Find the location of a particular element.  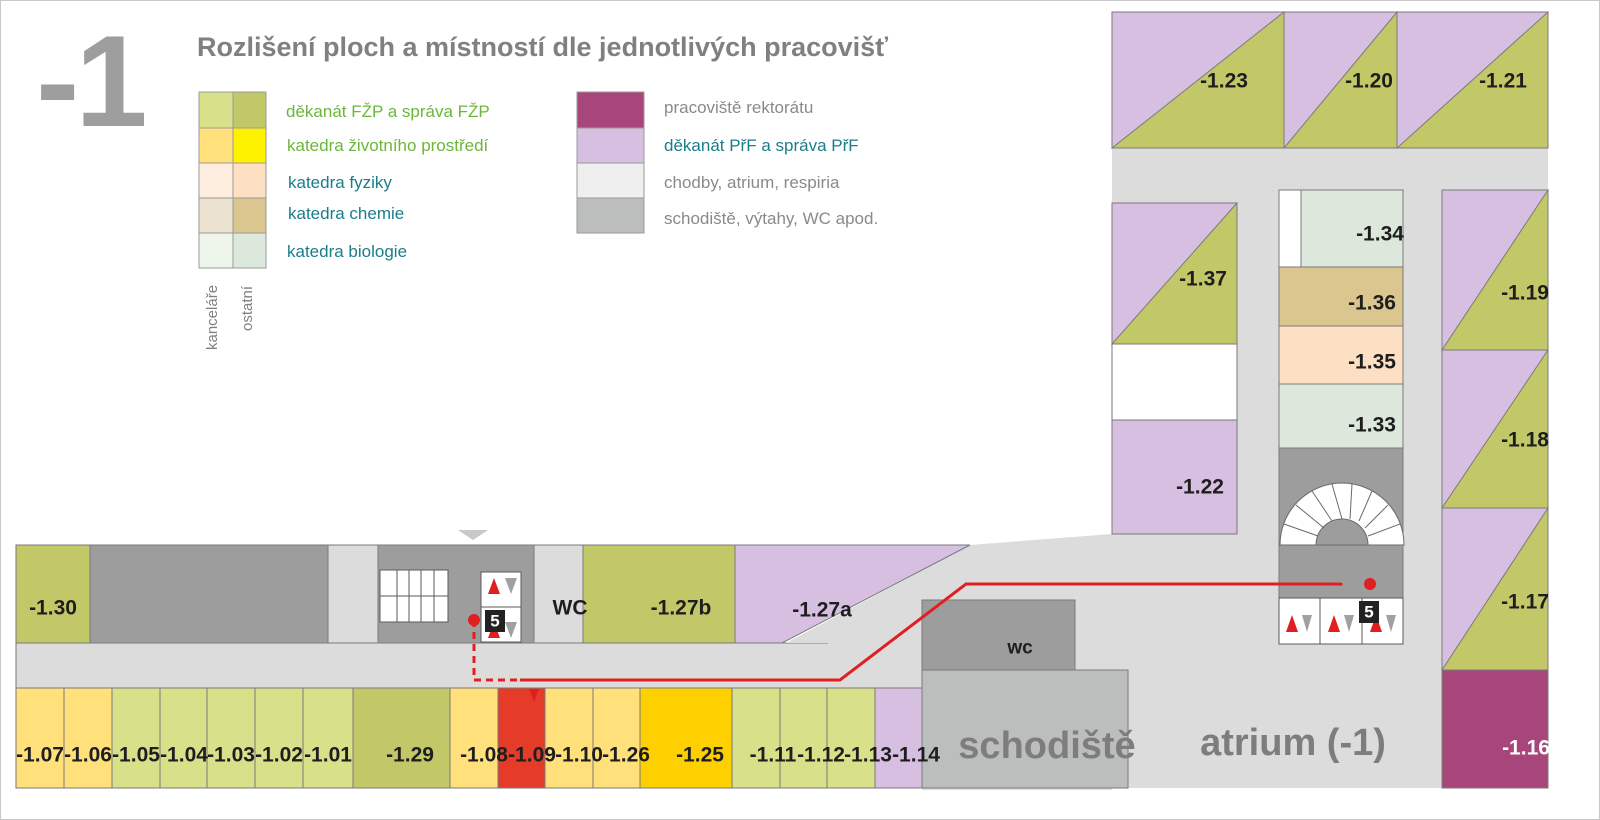

room-label: -1.27b is located at coordinates (681, 608).